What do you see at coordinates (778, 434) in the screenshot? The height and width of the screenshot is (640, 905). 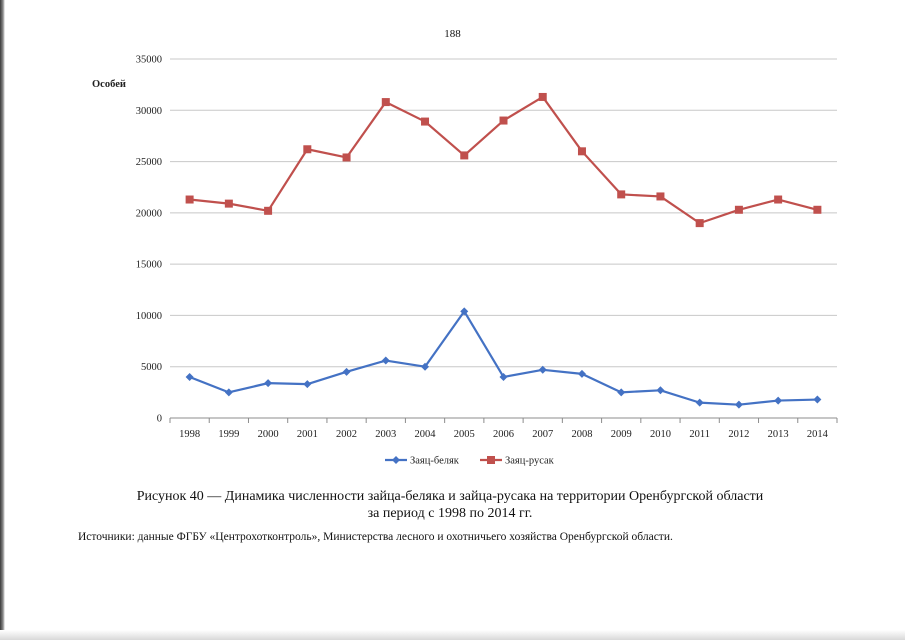 I see `x-tick-label: 2013` at bounding box center [778, 434].